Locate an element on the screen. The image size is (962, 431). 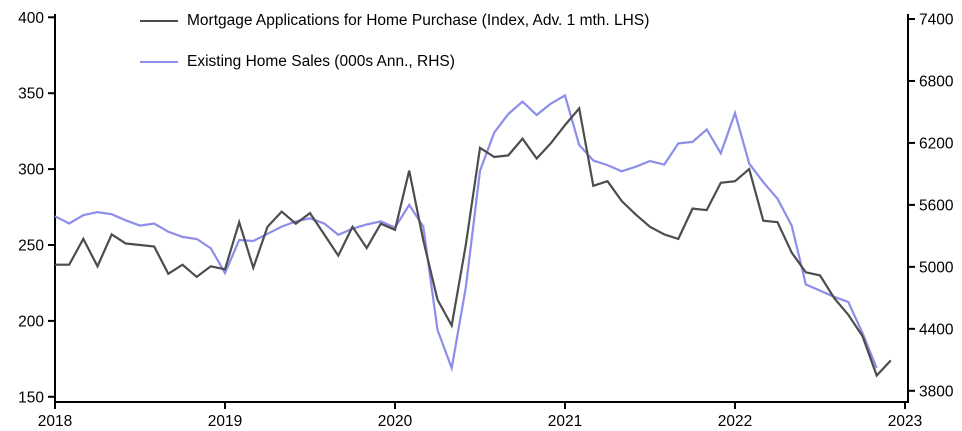
x-axis-tick-label: 2018 is located at coordinates (55, 421).